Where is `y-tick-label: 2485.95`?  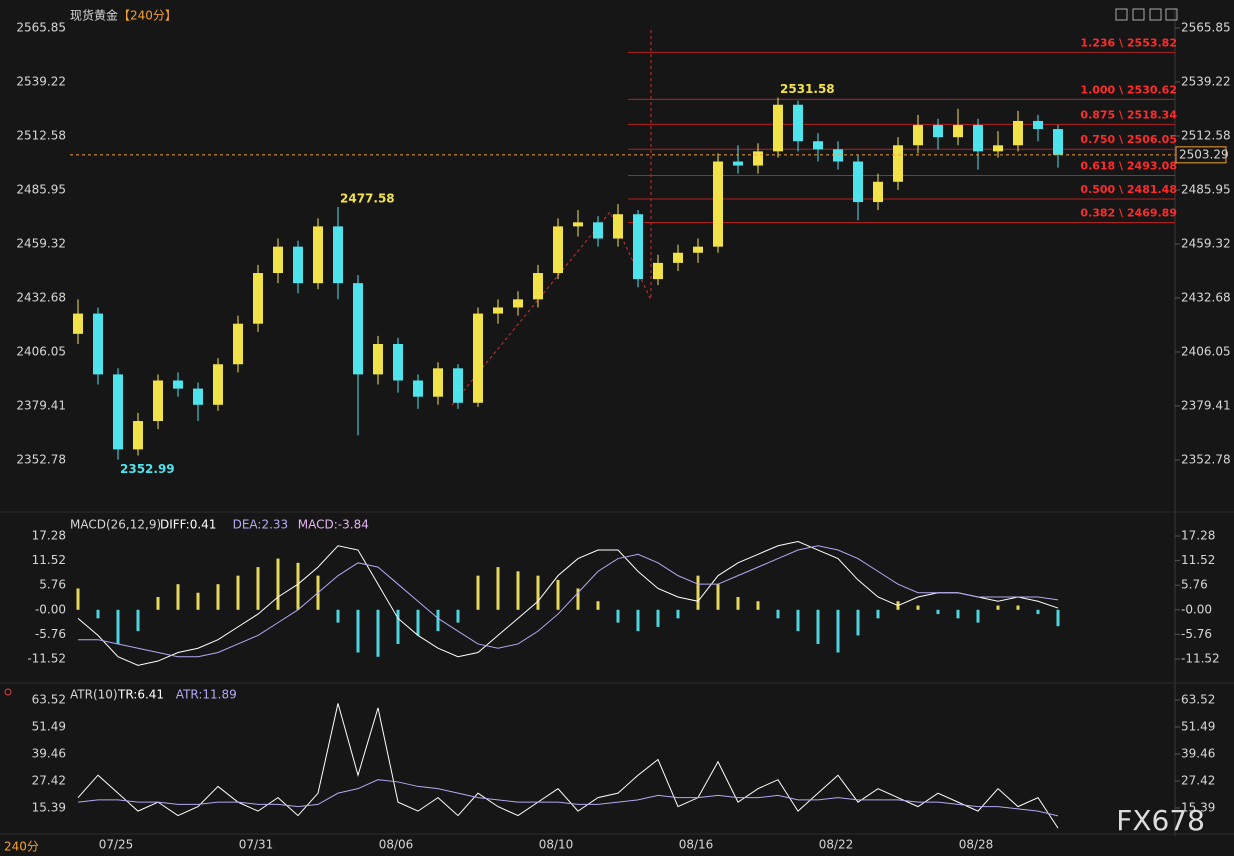
y-tick-label: 2485.95 is located at coordinates (1206, 189).